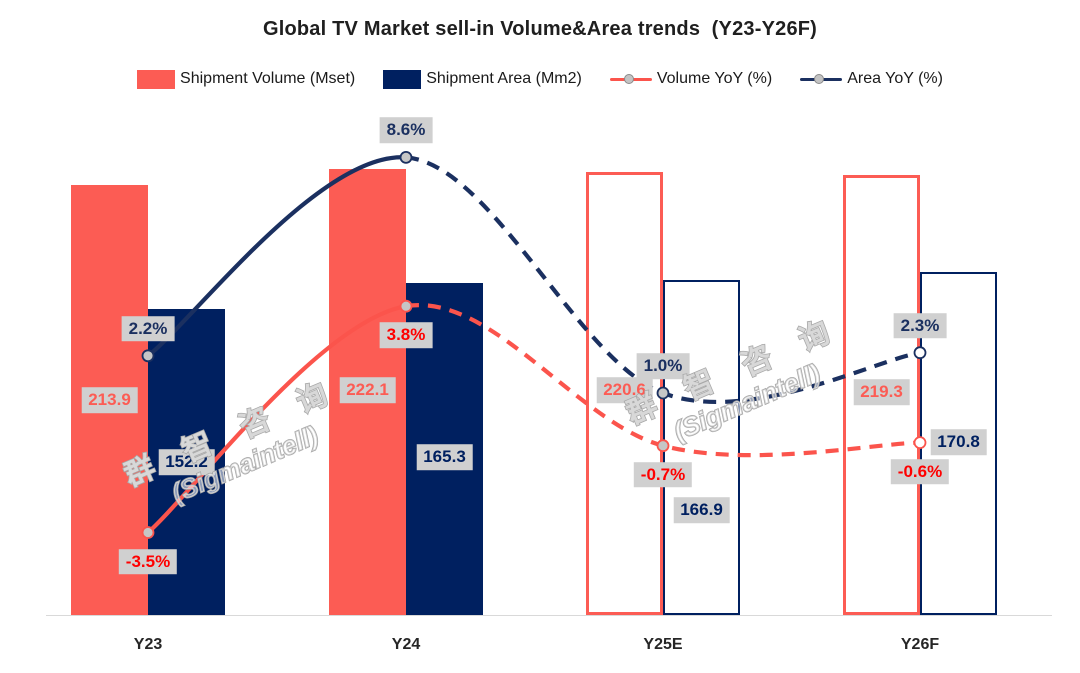  What do you see at coordinates (895, 78) in the screenshot?
I see `legend-label: Area YoY (%)` at bounding box center [895, 78].